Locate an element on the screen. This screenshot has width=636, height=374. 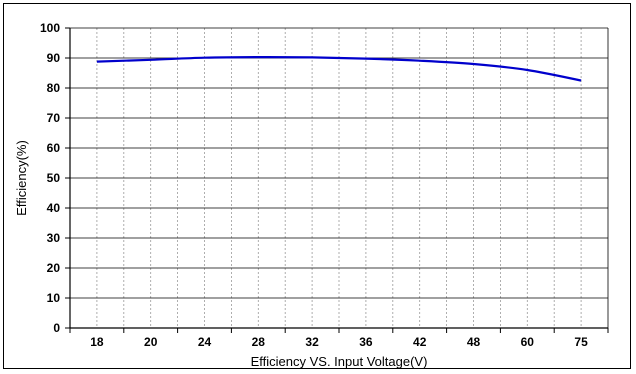
x-tick-label: 24 is located at coordinates (205, 342).